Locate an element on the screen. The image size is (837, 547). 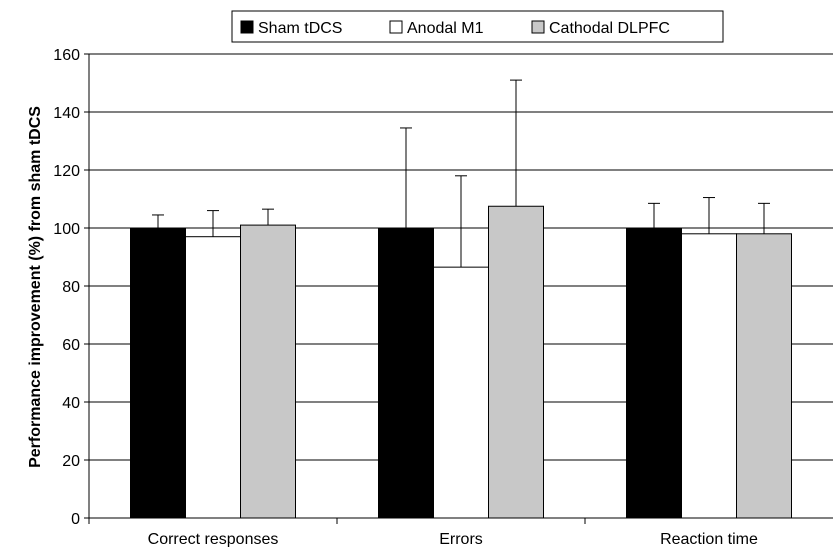
x-category-label: Reaction time is located at coordinates (709, 539).